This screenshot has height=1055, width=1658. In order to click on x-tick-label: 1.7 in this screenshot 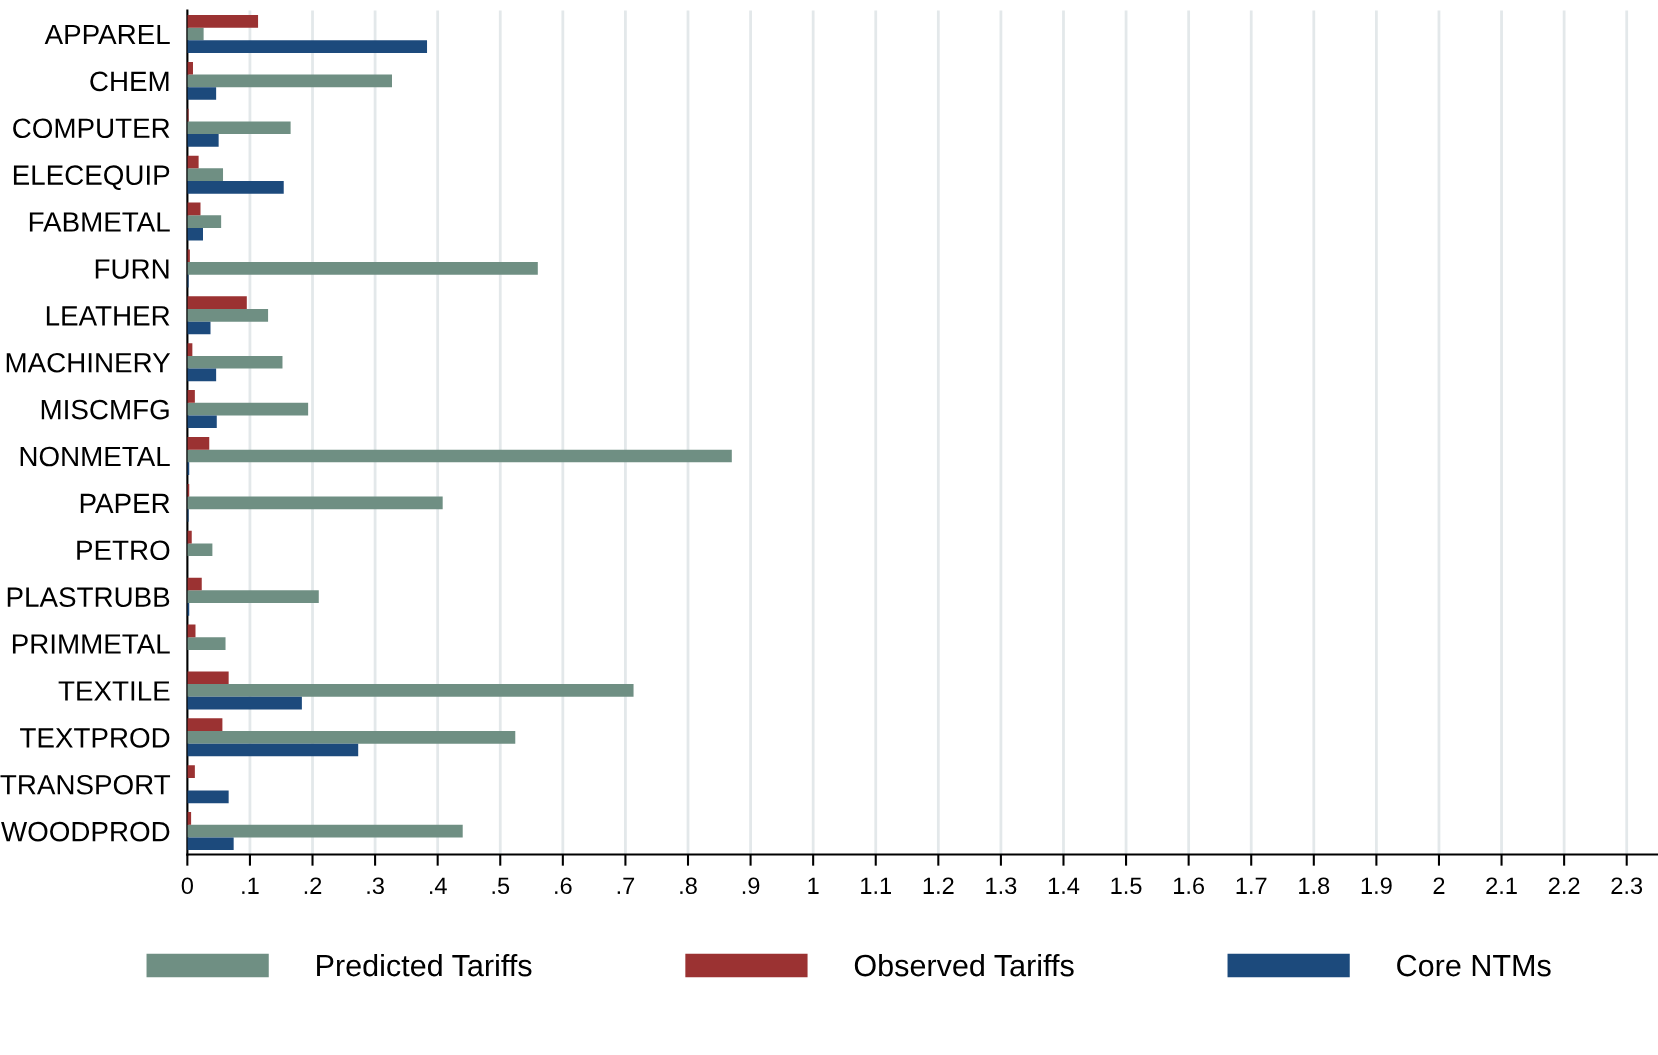, I will do `click(1251, 885)`.